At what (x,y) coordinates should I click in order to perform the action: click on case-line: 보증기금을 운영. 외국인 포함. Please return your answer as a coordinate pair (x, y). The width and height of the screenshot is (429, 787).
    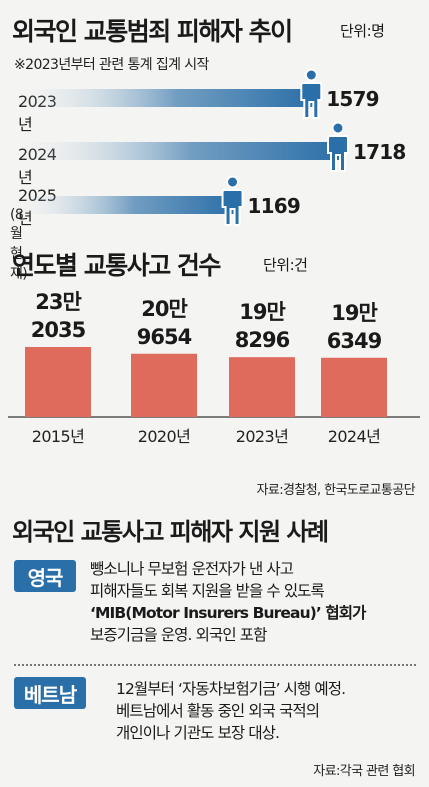
    Looking at the image, I should click on (178, 635).